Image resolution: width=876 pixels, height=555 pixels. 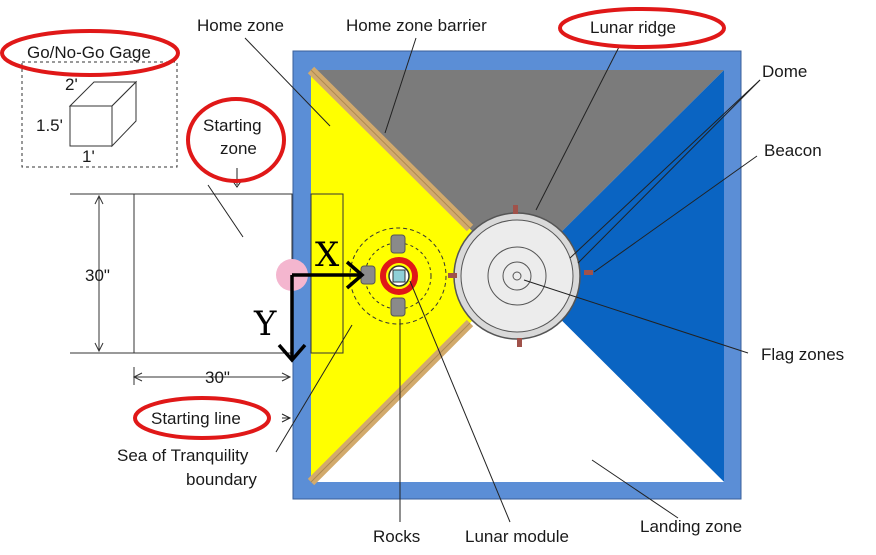 I want to click on label-starting-zone-2: zone, so click(x=238, y=148).